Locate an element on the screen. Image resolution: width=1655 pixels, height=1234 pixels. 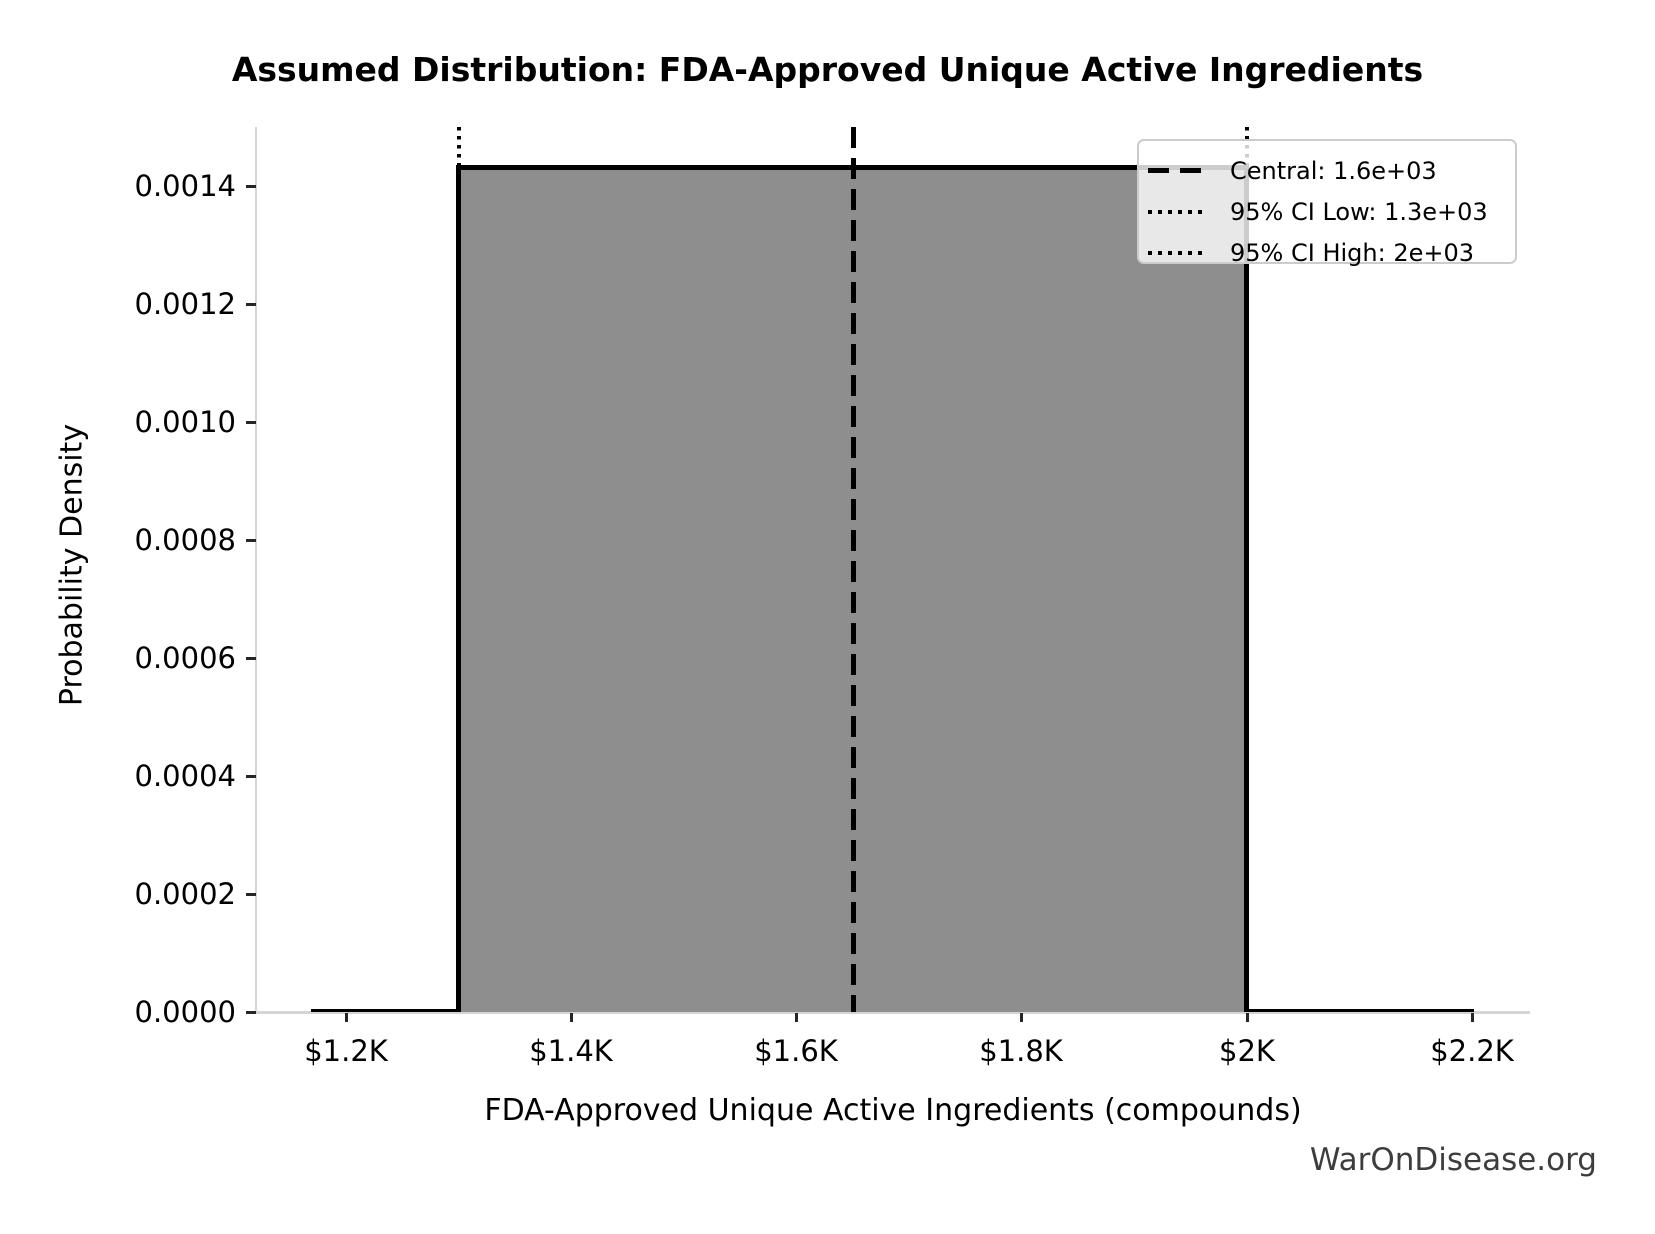
x-tick-label: $1.6K is located at coordinates (796, 1051).